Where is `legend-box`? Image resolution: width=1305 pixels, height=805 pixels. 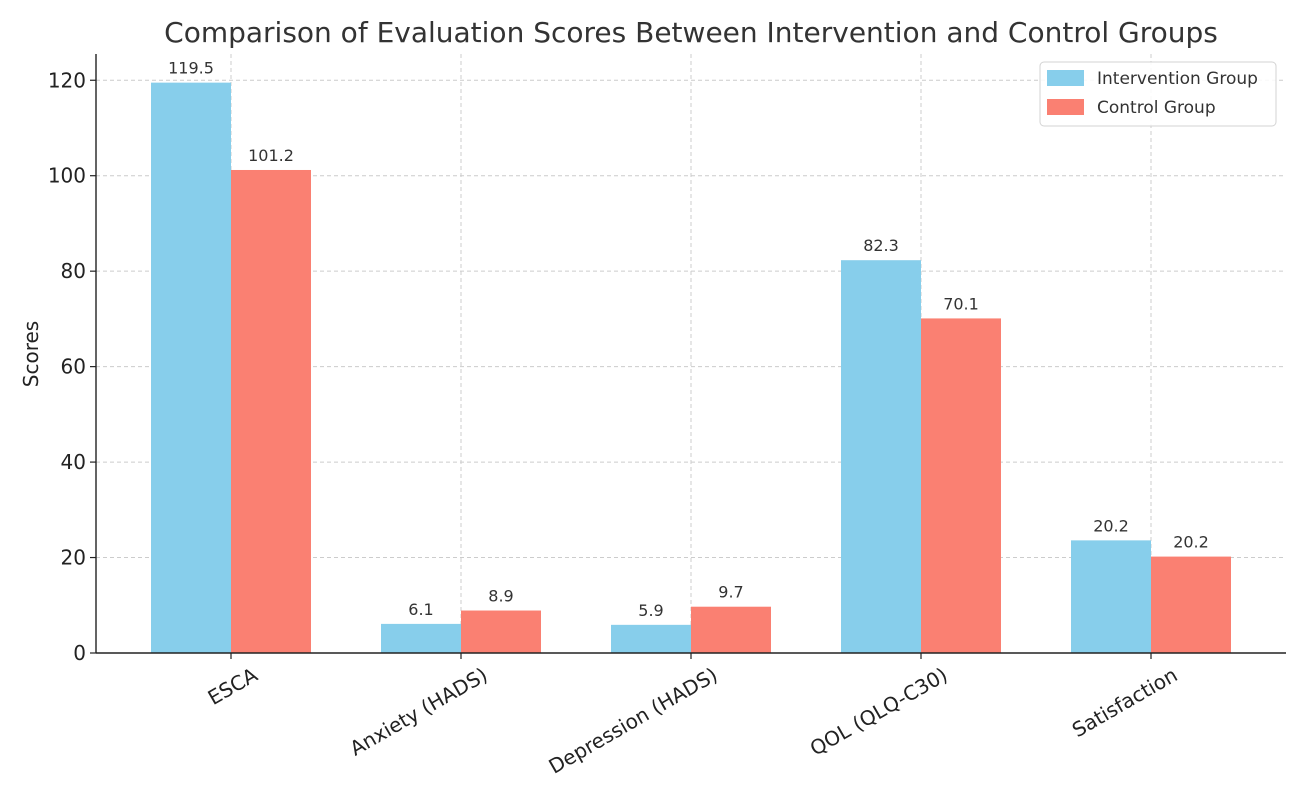 legend-box is located at coordinates (1158, 94).